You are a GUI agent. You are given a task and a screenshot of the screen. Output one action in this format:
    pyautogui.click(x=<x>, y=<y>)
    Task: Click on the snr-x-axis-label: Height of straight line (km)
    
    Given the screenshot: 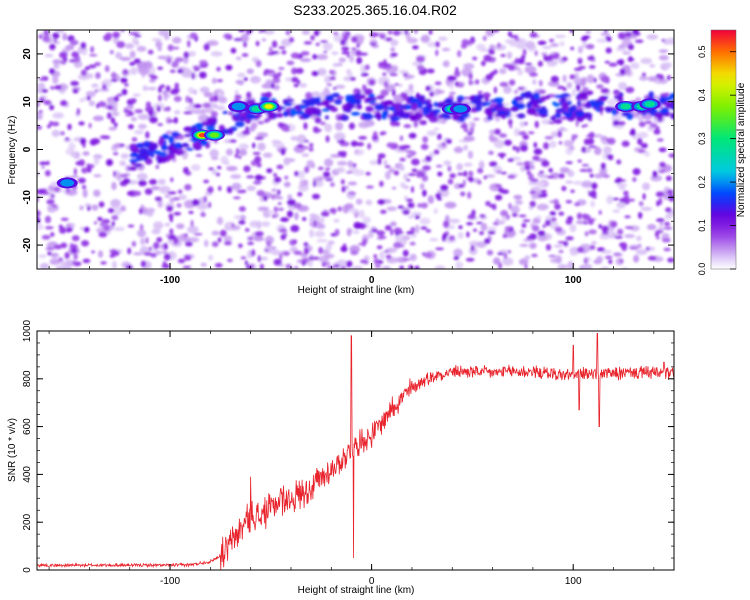 What is the action you would take?
    pyautogui.click(x=356, y=590)
    